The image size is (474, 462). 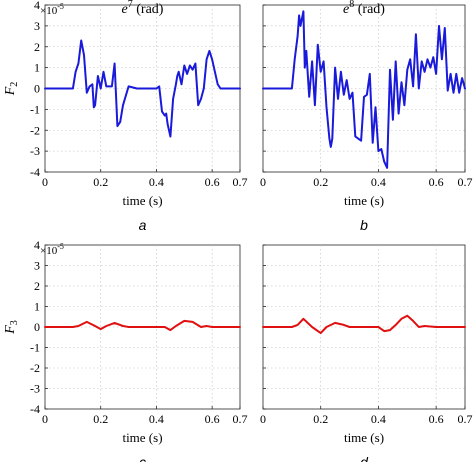 What do you see at coordinates (11, 89) in the screenshot?
I see `y-axis-label: F2` at bounding box center [11, 89].